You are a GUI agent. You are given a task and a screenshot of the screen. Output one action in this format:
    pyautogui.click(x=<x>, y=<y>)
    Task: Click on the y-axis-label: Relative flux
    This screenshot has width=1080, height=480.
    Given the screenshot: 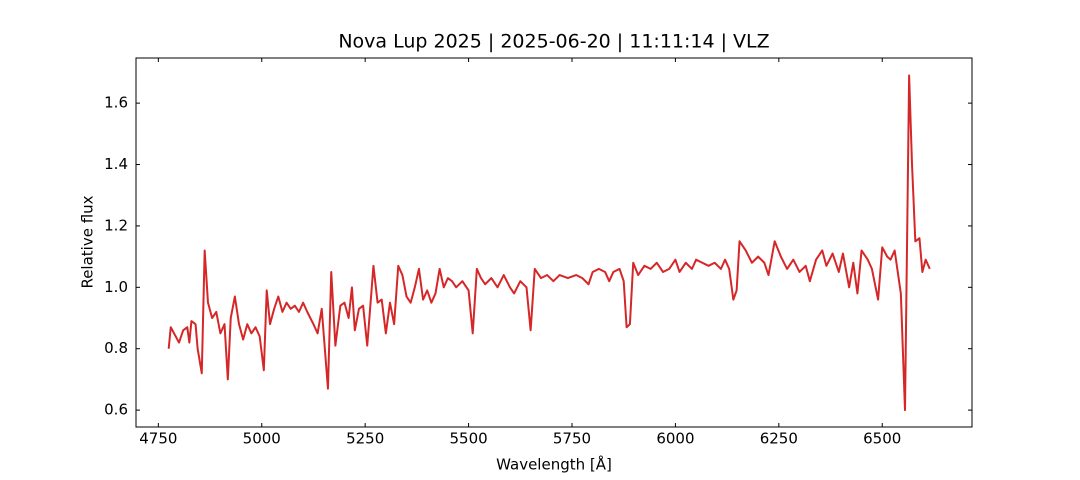 What is the action you would take?
    pyautogui.click(x=88, y=241)
    